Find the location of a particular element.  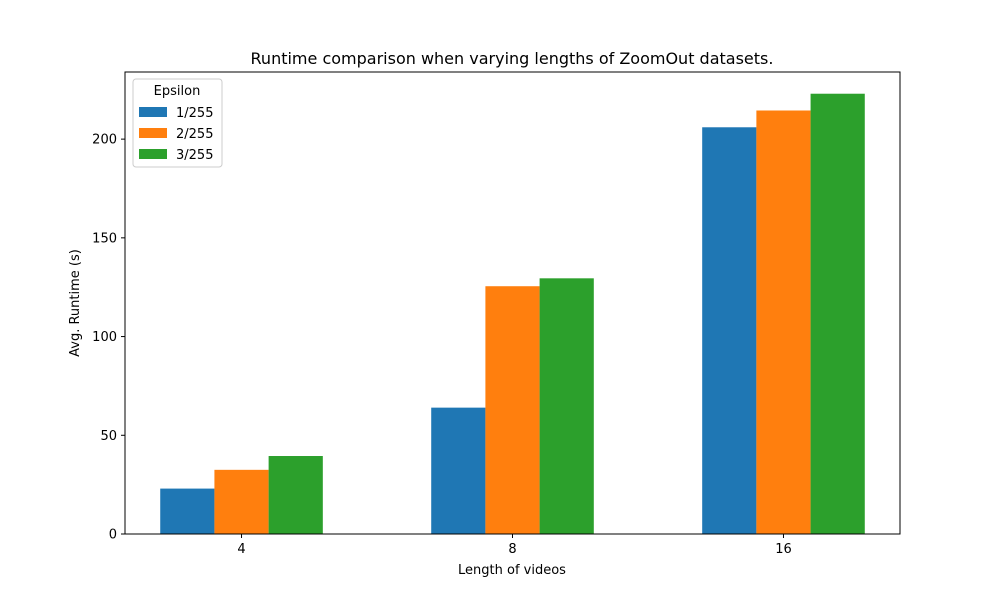

legend: Epsilon 1/255 2/255 3/255 is located at coordinates (177, 123).